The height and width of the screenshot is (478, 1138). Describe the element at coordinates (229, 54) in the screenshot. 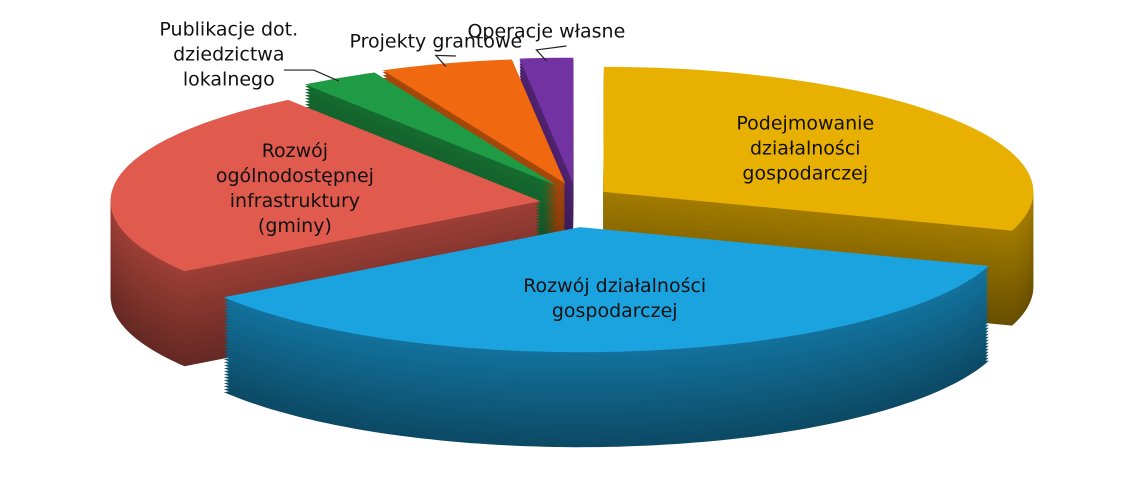

I see `slice-label: Publikacje dot. dziedzictwa lokalnego` at that location.